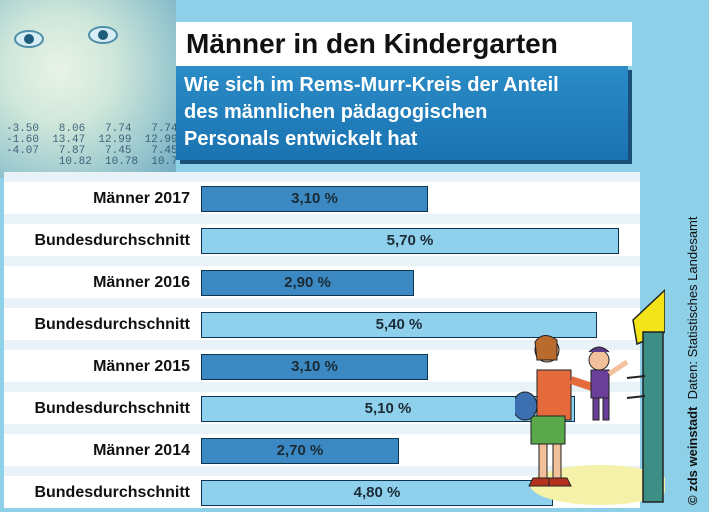 The width and height of the screenshot is (709, 512). I want to click on bar-value-label: 5,40 %, so click(399, 324).